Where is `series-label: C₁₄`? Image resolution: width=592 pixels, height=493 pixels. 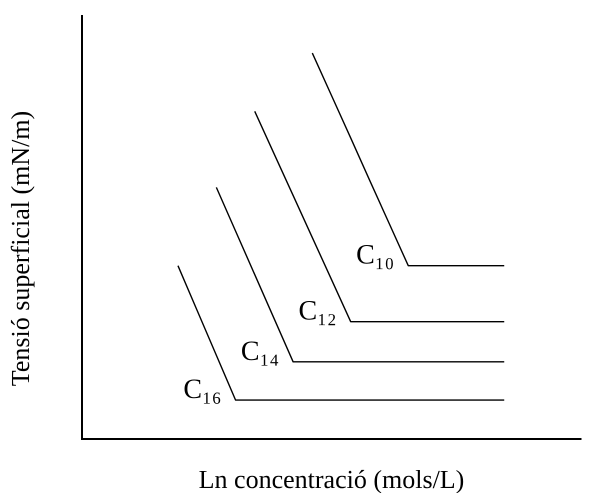 series-label: C₁₄ is located at coordinates (260, 351).